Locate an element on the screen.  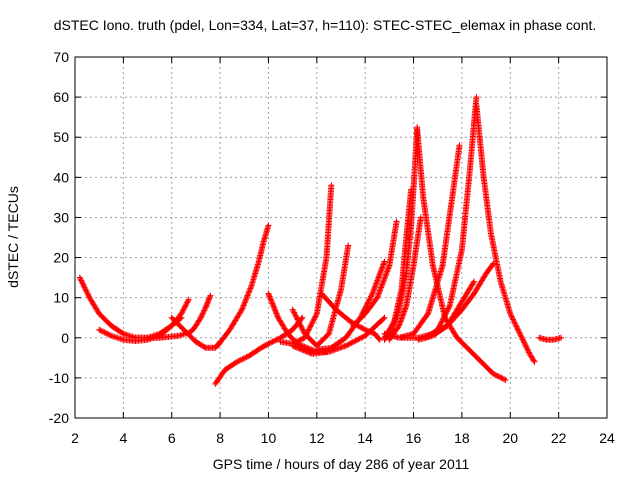
x-tick-label: 8 is located at coordinates (220, 438).